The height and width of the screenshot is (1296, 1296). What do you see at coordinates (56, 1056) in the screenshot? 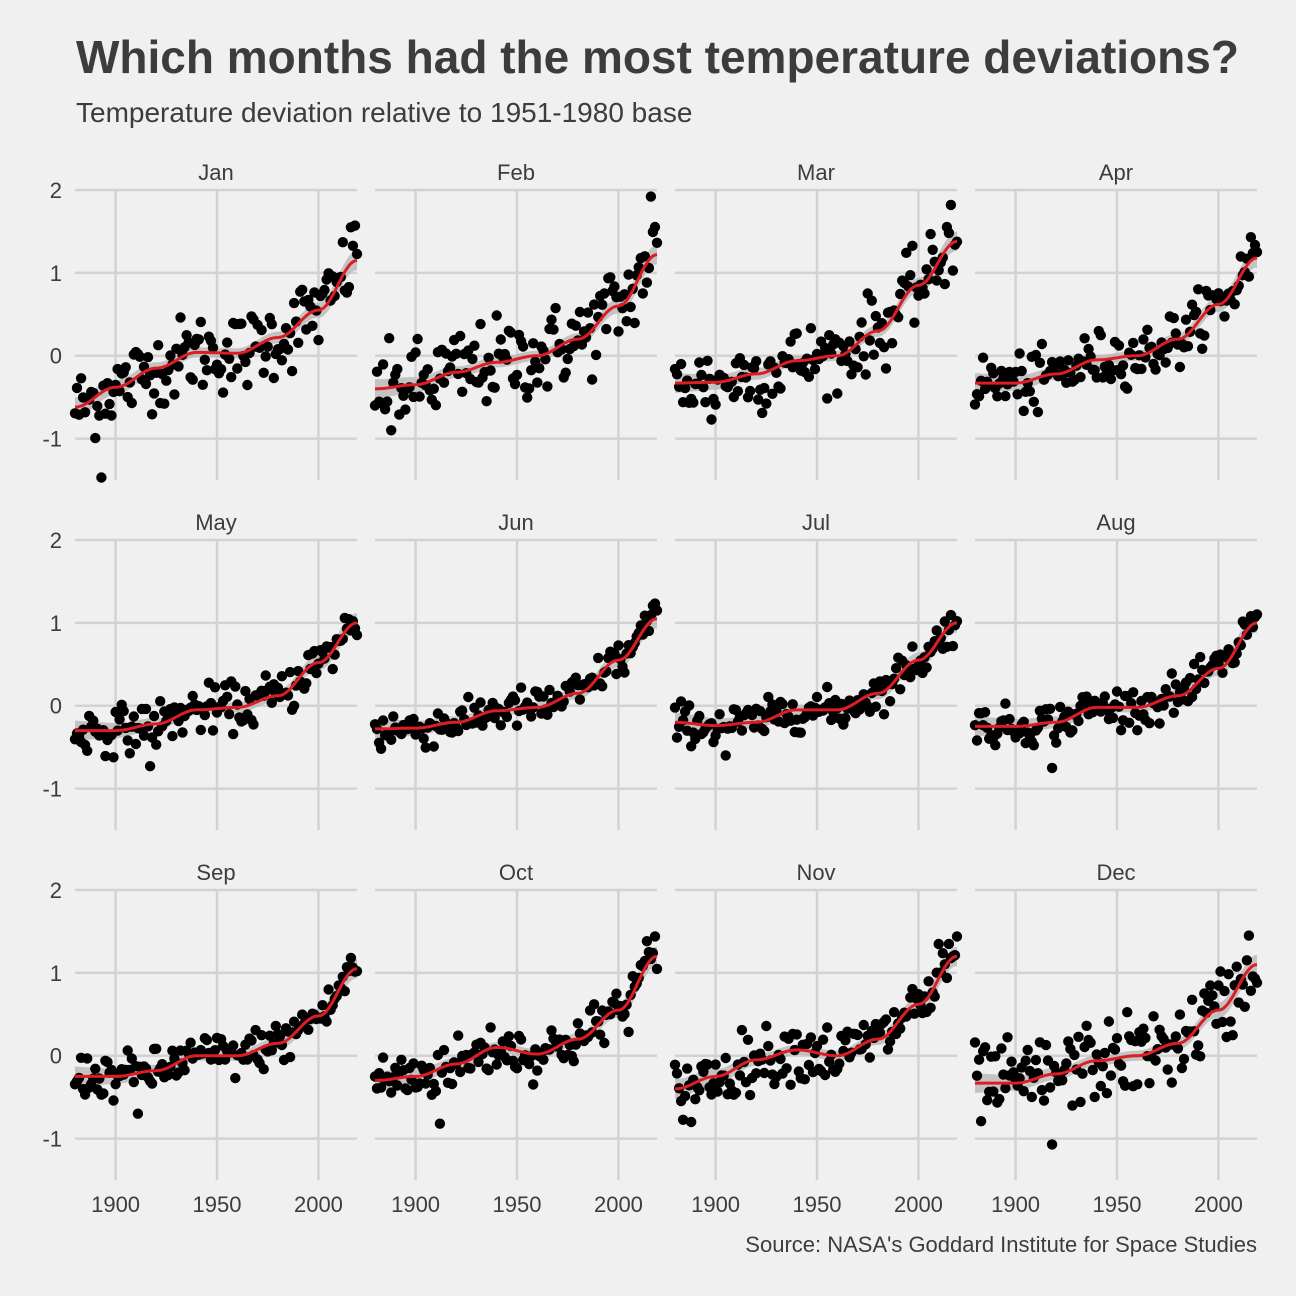
I see `y-tick-label: 0` at bounding box center [56, 1056].